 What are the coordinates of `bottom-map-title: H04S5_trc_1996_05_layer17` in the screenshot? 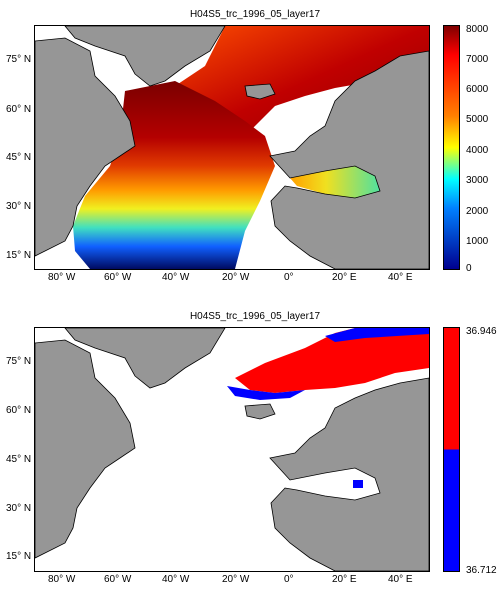 It's located at (255, 316).